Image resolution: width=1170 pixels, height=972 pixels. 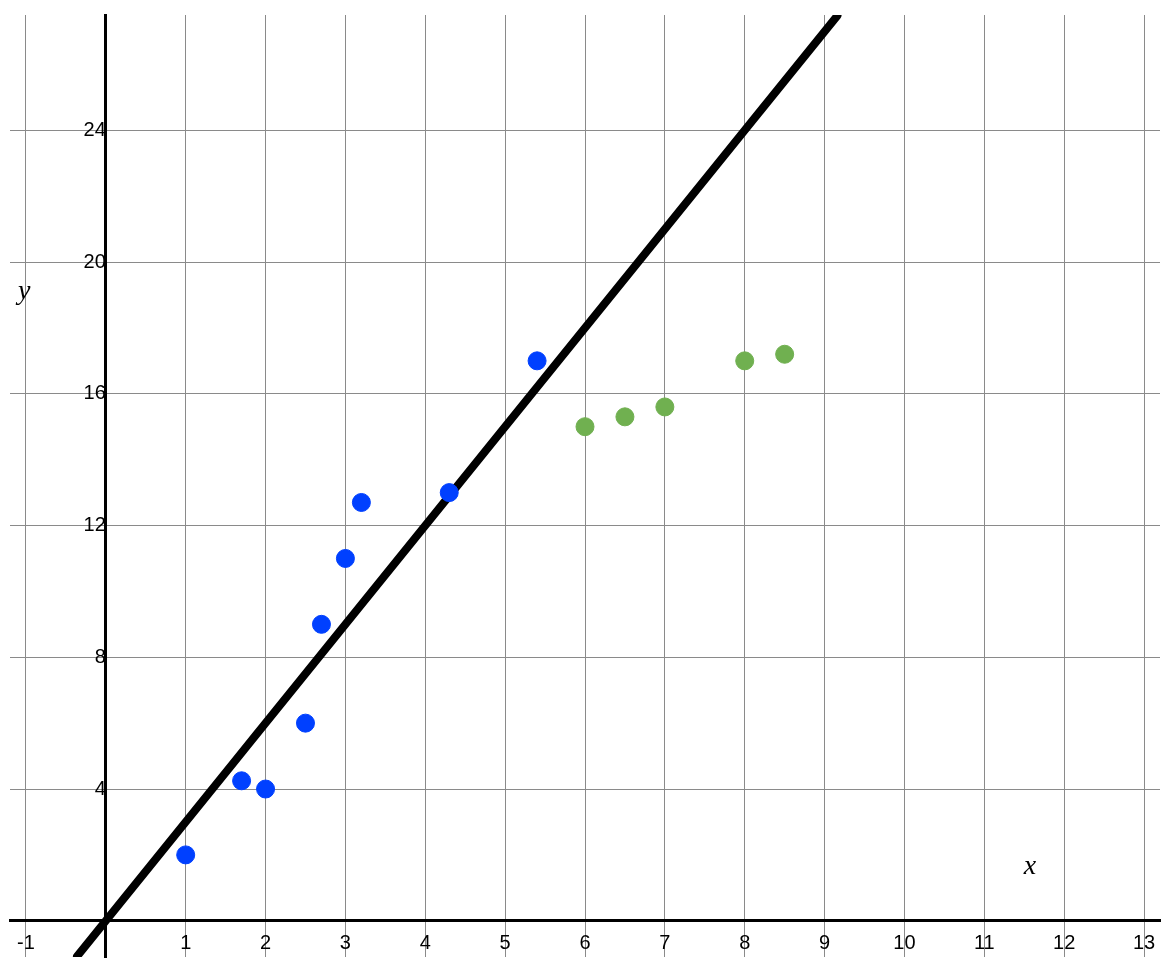 I want to click on x-tick-label: 2, so click(x=265, y=942).